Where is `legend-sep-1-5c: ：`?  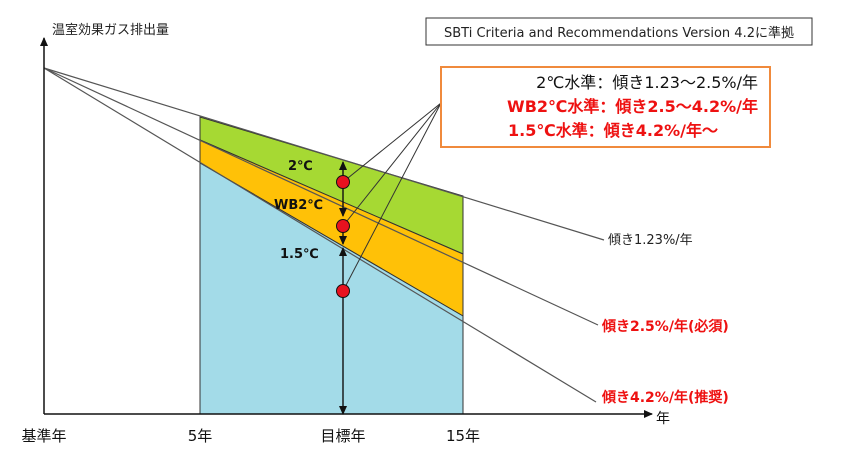
legend-sep-1-5c: ： is located at coordinates (596, 130).